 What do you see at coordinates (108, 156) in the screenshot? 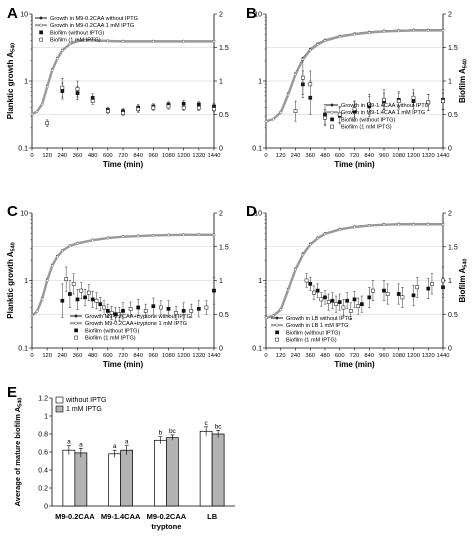
I see `x-tick-label: 600` at bounding box center [108, 156].